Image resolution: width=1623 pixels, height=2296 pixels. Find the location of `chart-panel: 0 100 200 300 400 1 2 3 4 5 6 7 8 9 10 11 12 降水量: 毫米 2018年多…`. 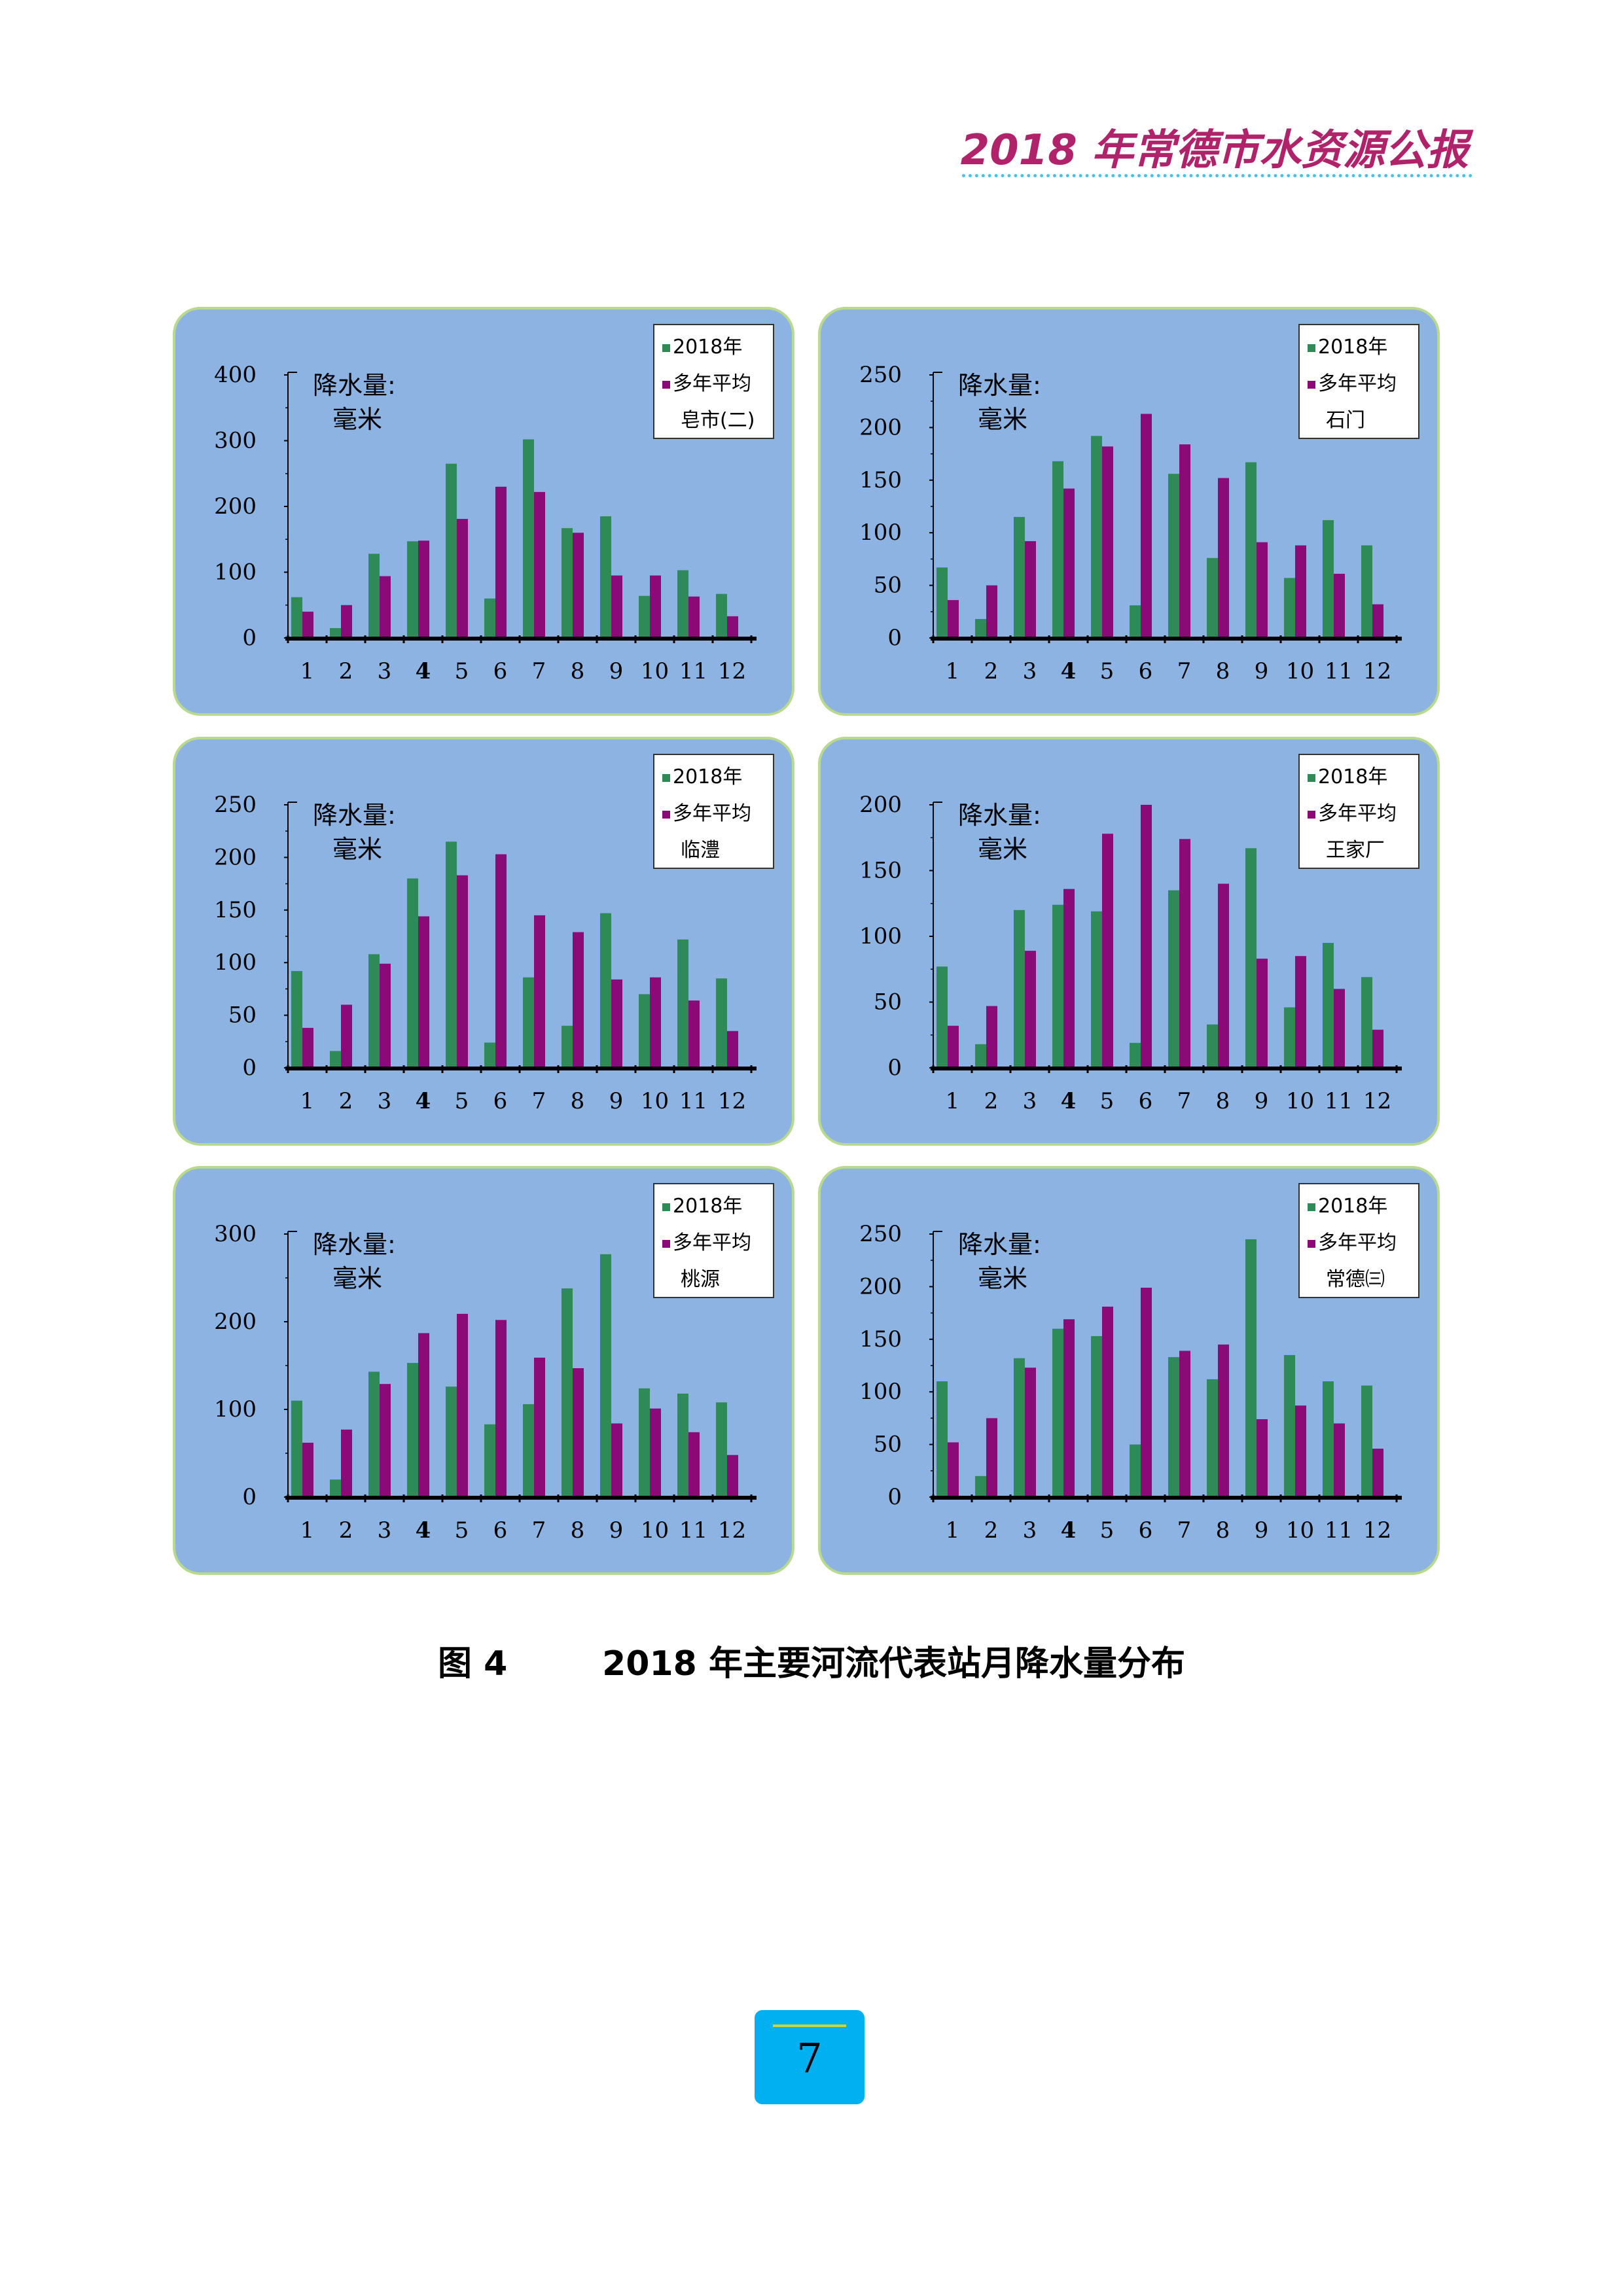

chart-panel: 0 100 200 300 400 1 2 3 4 5 6 7 8 9 10 11 12 降水量: 毫米 2018年多… is located at coordinates (484, 512).